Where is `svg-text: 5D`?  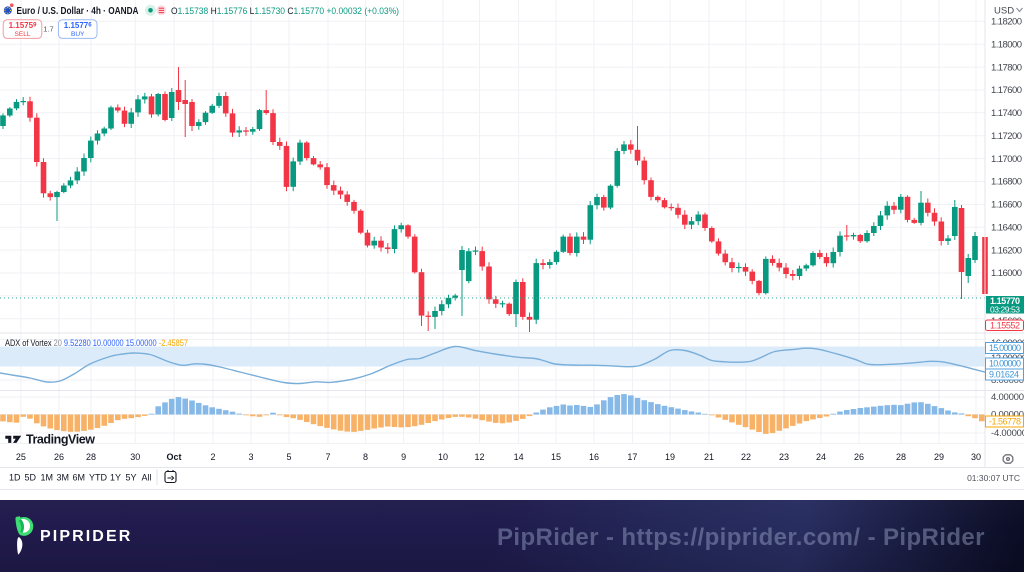
svg-text: 5D is located at coordinates (31, 478).